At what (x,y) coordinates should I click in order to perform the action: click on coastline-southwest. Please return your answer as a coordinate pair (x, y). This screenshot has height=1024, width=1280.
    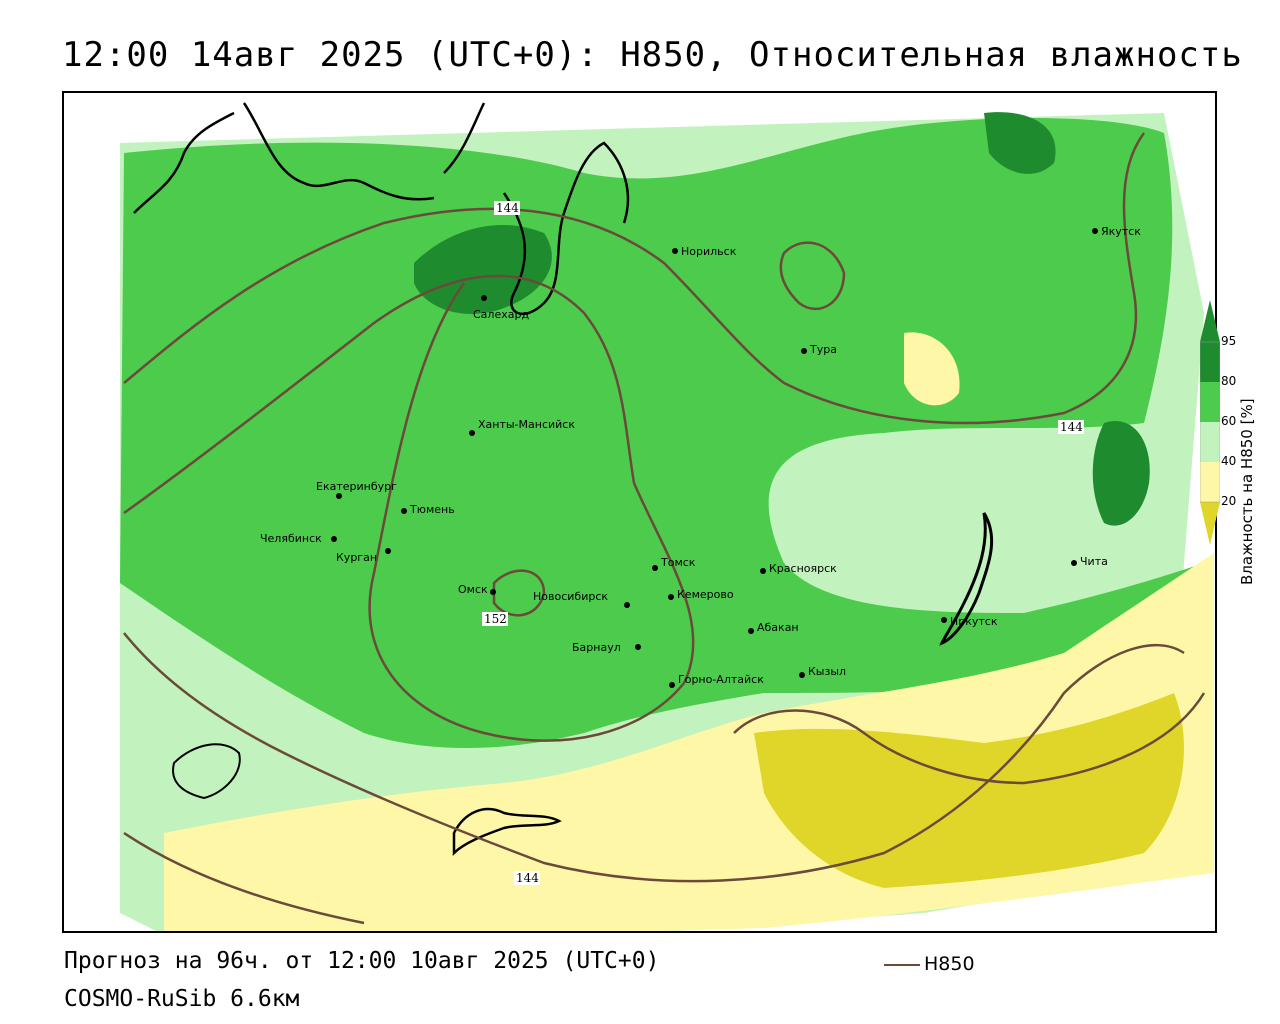
    Looking at the image, I should click on (206, 771).